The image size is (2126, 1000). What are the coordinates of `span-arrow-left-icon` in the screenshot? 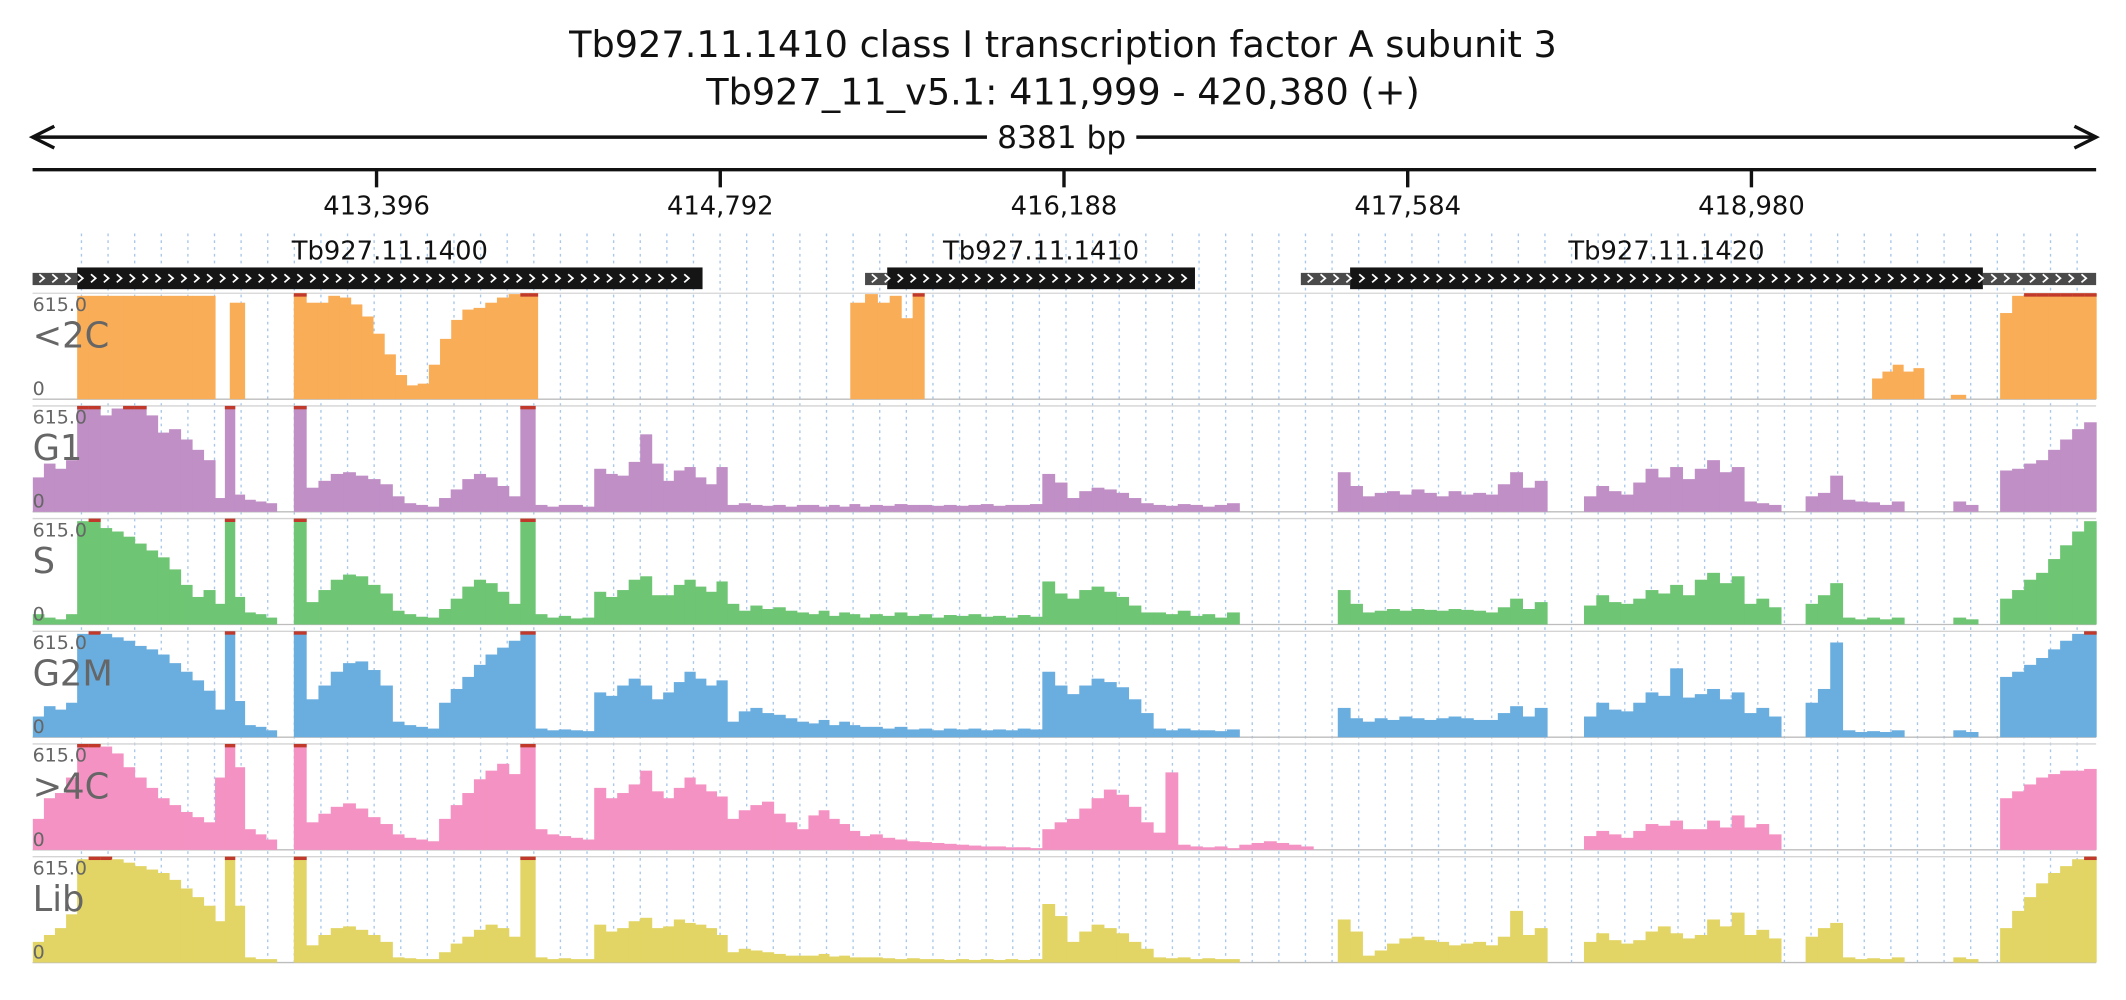 It's located at (42, 137).